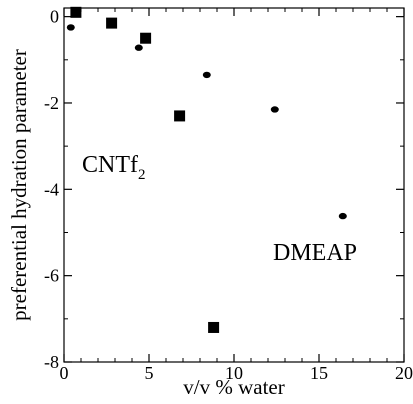 The image size is (413, 404). What do you see at coordinates (51, 362) in the screenshot?
I see `y-tick-label: -8` at bounding box center [51, 362].